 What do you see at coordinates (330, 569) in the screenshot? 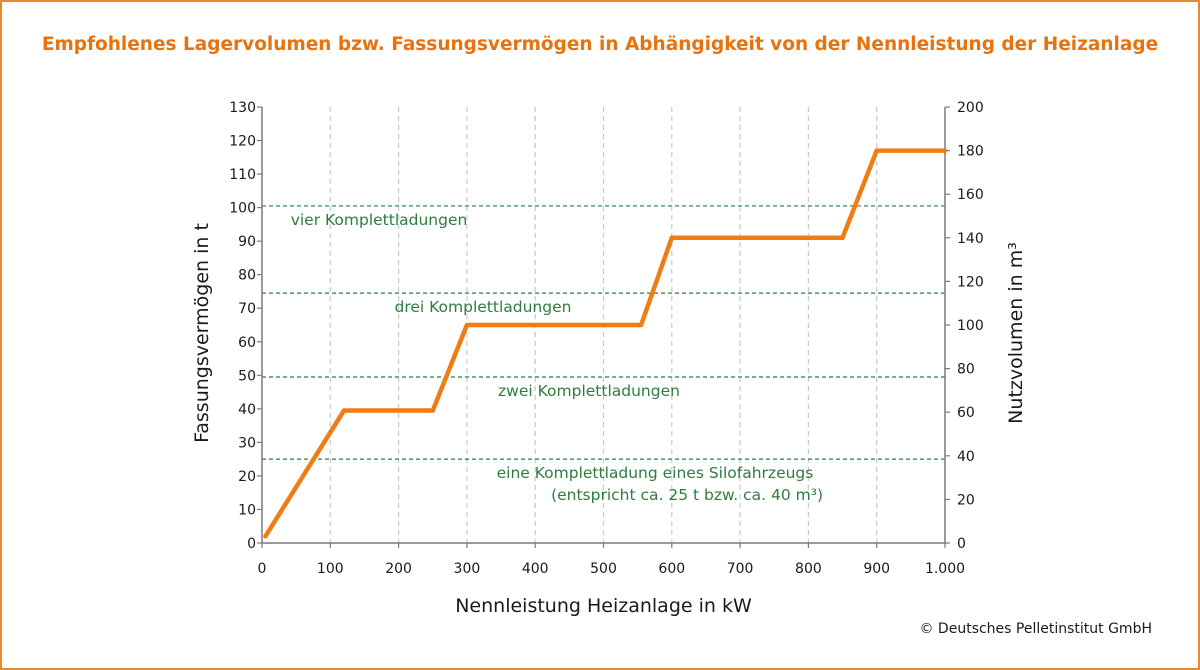
I see `x-tick-label: 100` at bounding box center [330, 569].